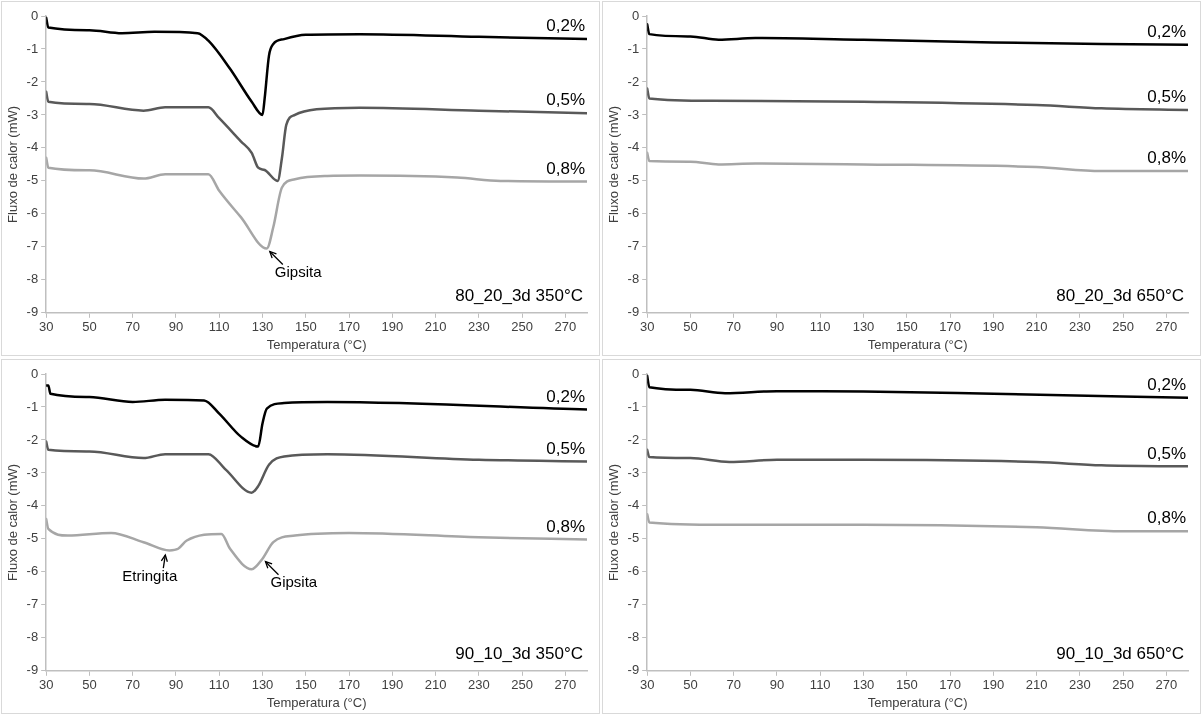  I want to click on text: 90_10_3d 650°C, so click(1120, 653).